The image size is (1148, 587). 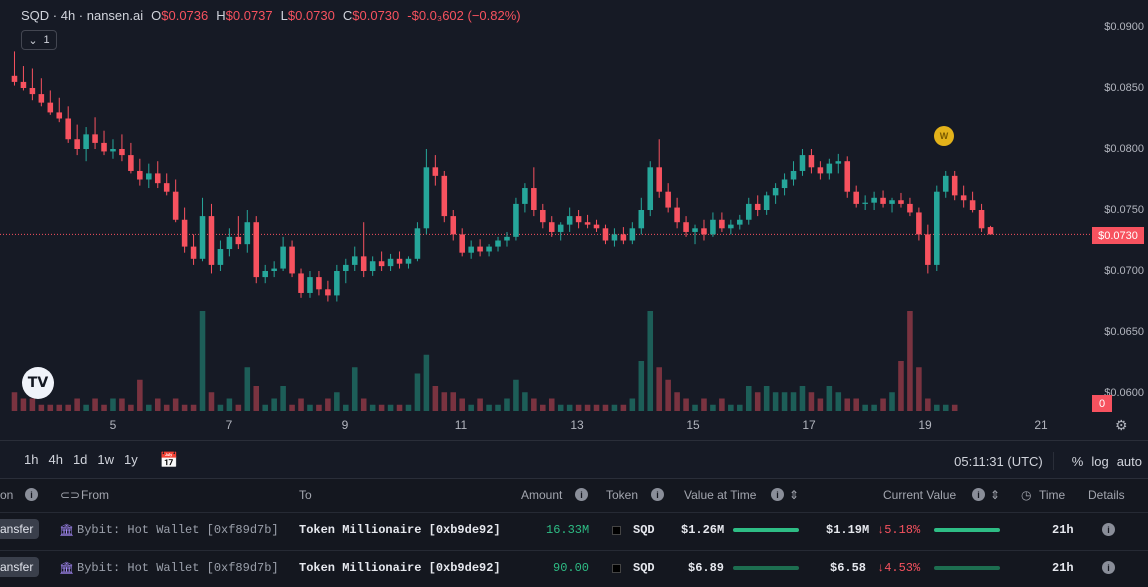 What do you see at coordinates (616, 530) in the screenshot?
I see `token-icon` at bounding box center [616, 530].